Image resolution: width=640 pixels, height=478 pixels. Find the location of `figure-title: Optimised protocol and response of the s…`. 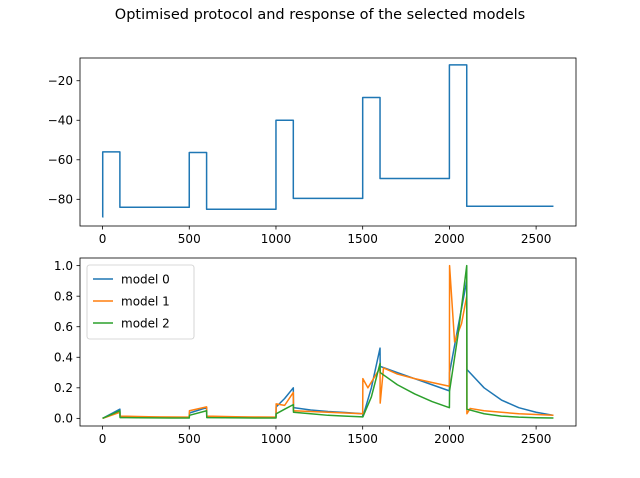

figure-title: Optimised protocol and response of the s… is located at coordinates (320, 15).